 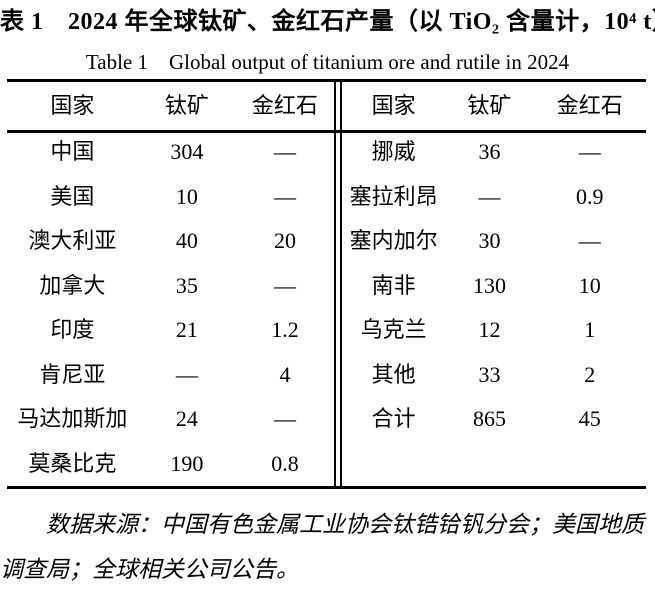 What do you see at coordinates (590, 374) in the screenshot?
I see `cell-rutile: 2` at bounding box center [590, 374].